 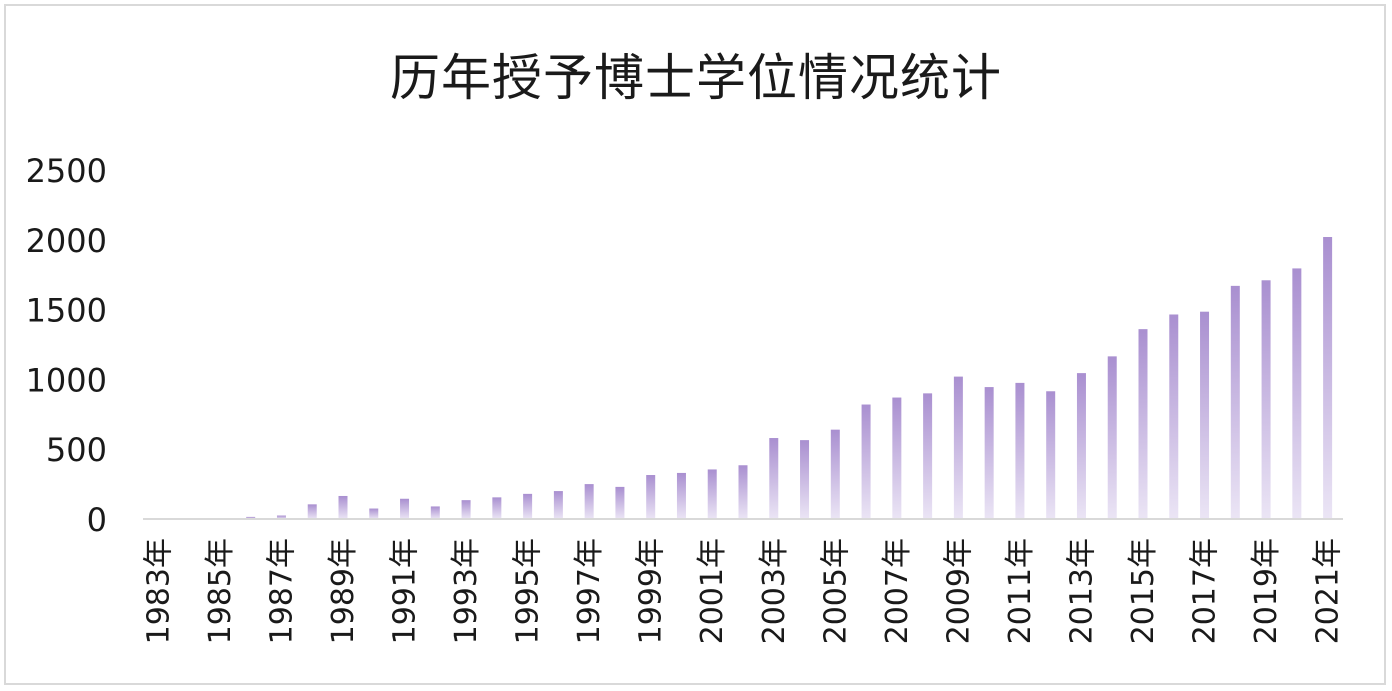 I want to click on bar-2010年, so click(x=989, y=453).